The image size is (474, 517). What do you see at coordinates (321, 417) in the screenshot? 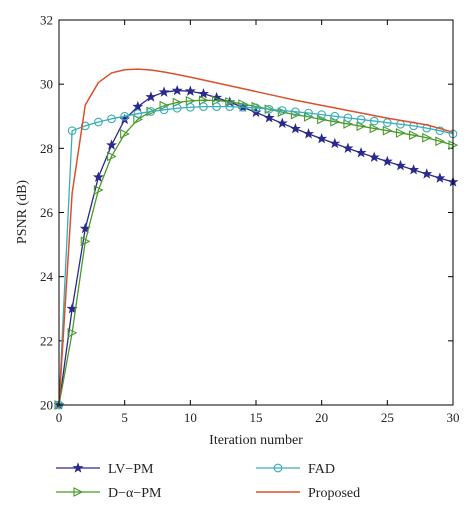
I see `x-tick-label: 20` at bounding box center [321, 417].